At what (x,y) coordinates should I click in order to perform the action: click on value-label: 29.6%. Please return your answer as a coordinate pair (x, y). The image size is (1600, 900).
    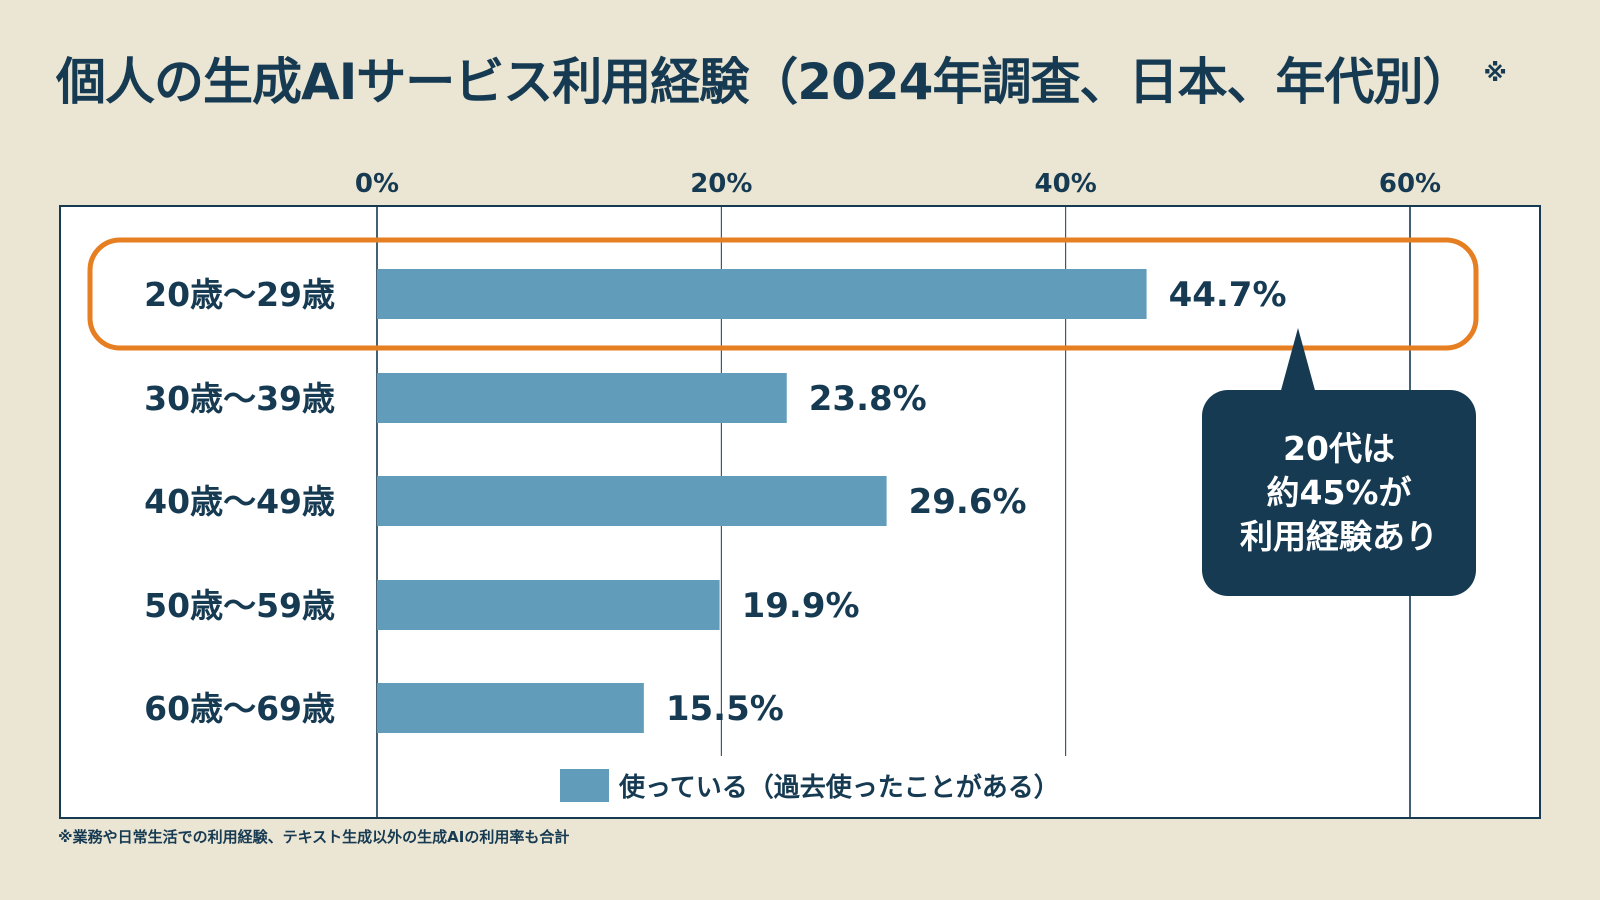
    Looking at the image, I should click on (968, 502).